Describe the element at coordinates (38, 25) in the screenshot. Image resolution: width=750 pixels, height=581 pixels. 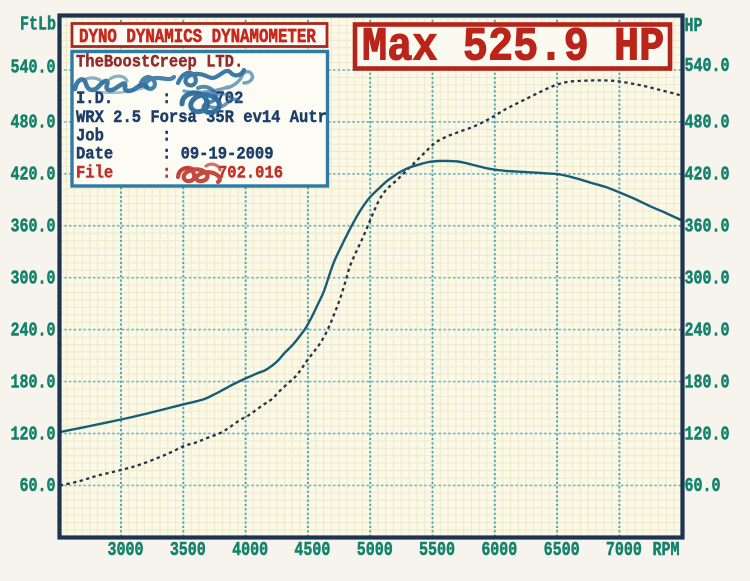
I see `svg-text: FtLb` at that location.